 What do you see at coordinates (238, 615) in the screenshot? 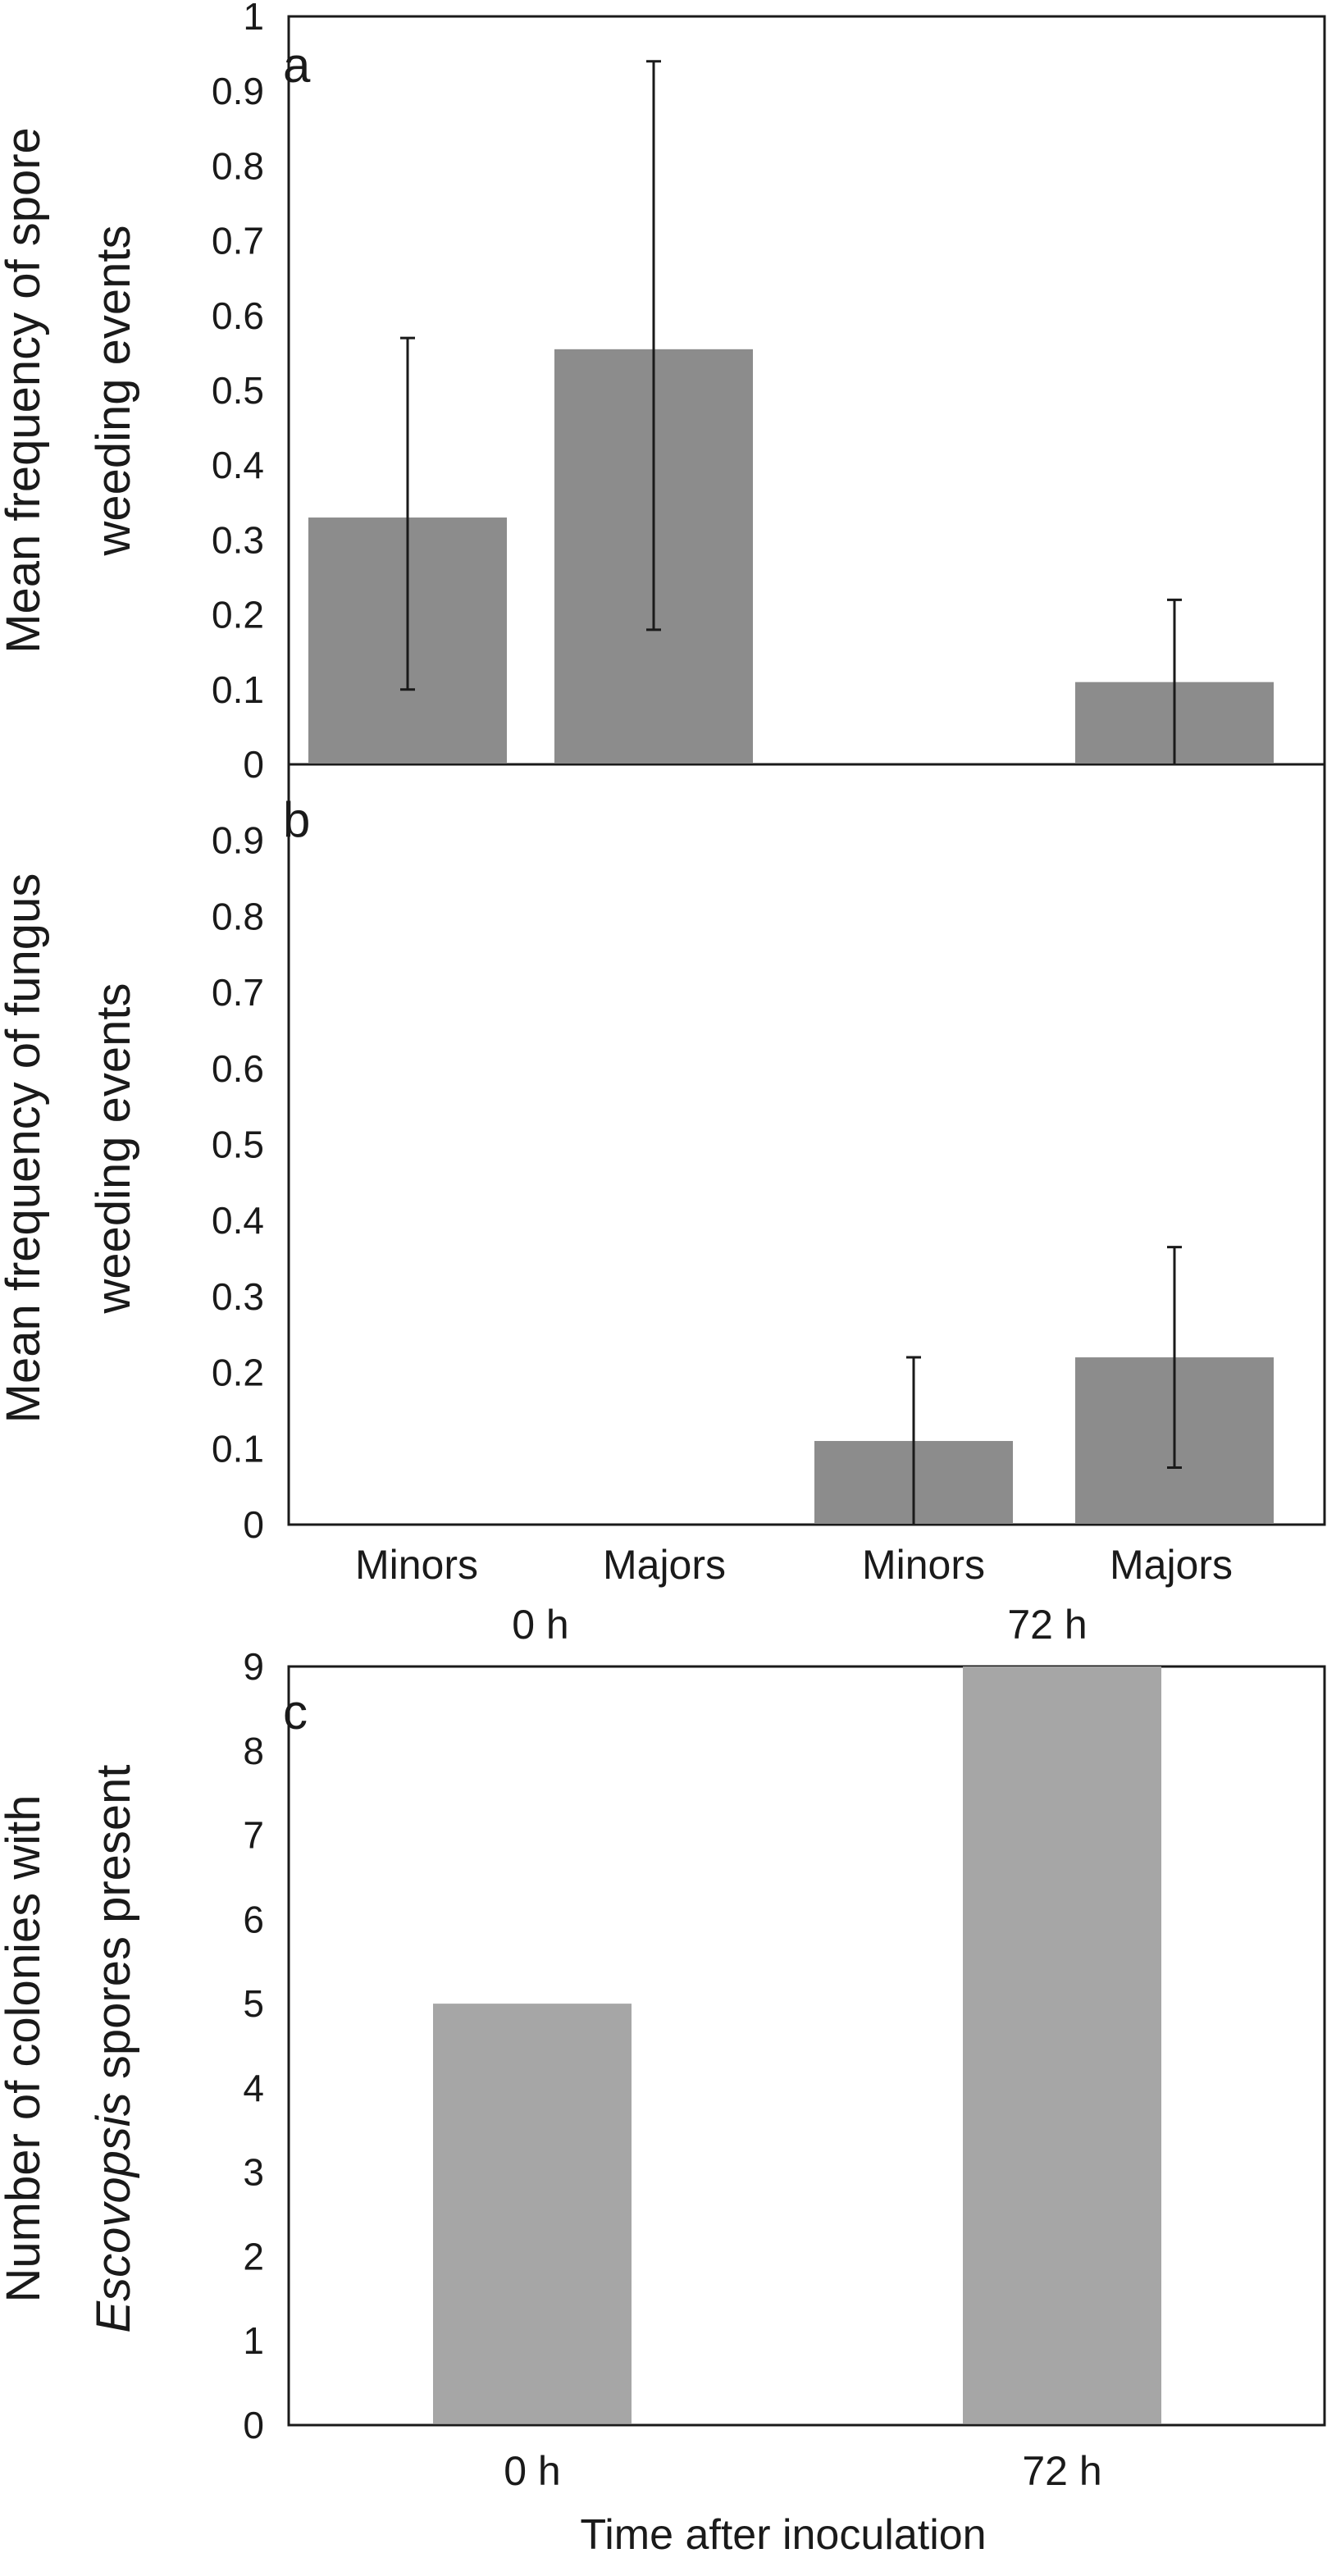
I see `panel-a-ytick-label: 0.2` at bounding box center [238, 615].